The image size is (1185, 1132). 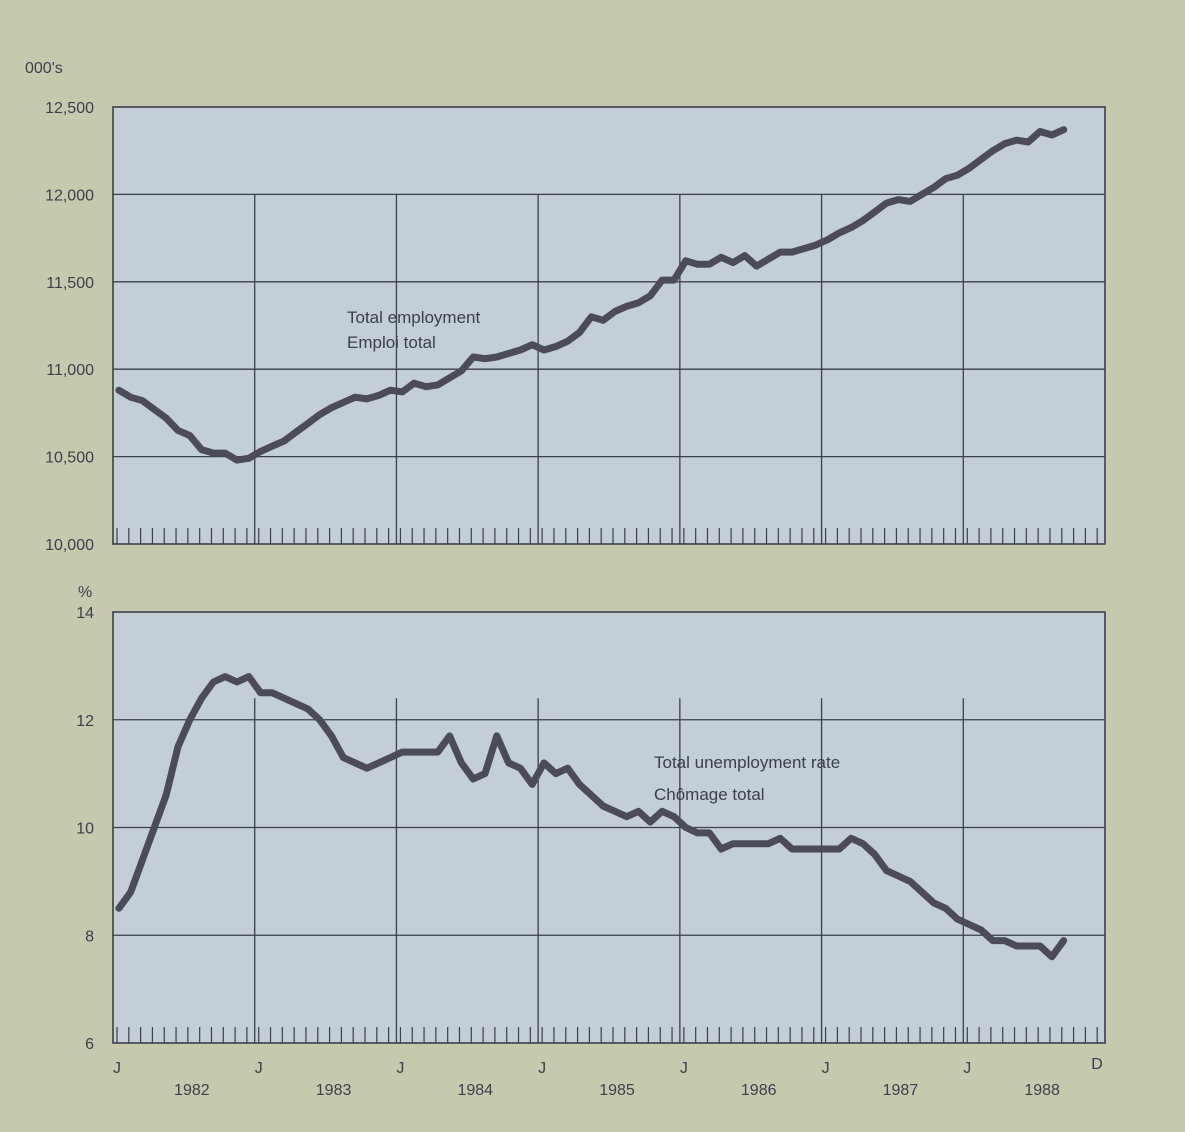 I want to click on y-tick-label: 12,500, so click(x=69, y=108).